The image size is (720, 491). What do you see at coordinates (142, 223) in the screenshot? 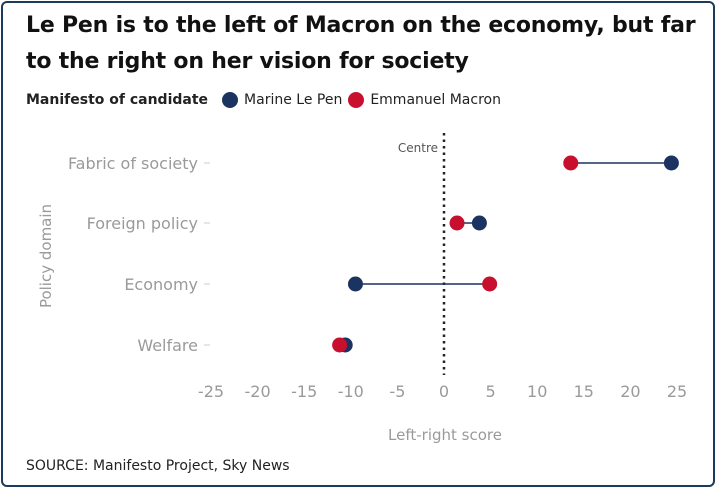
I see `category-label: Foreign policy` at bounding box center [142, 223].